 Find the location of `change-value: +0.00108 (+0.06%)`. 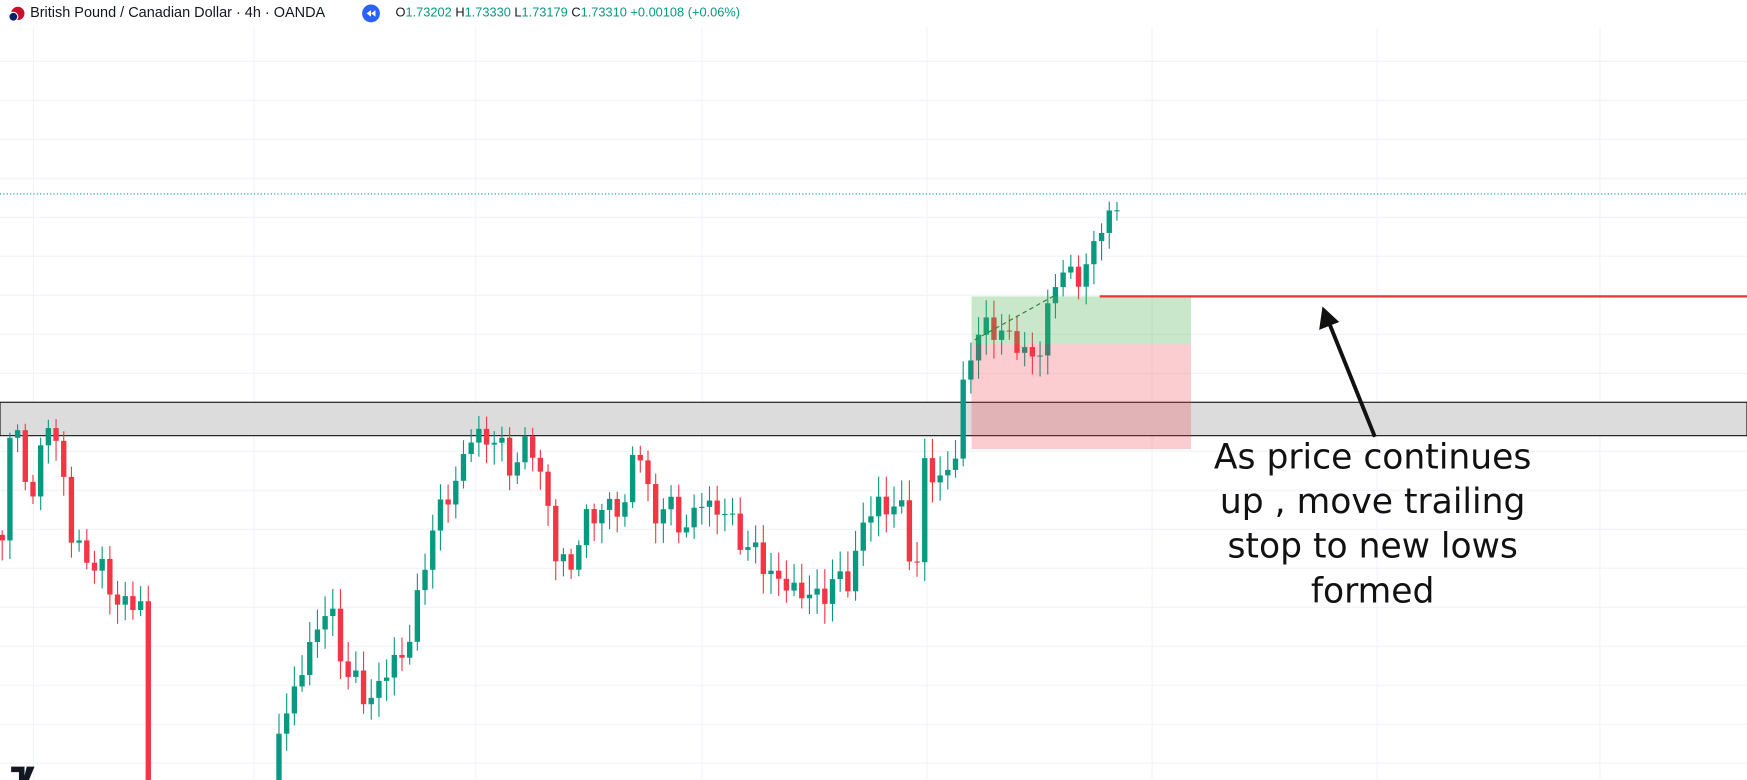

change-value: +0.00108 (+0.06%) is located at coordinates (685, 12).